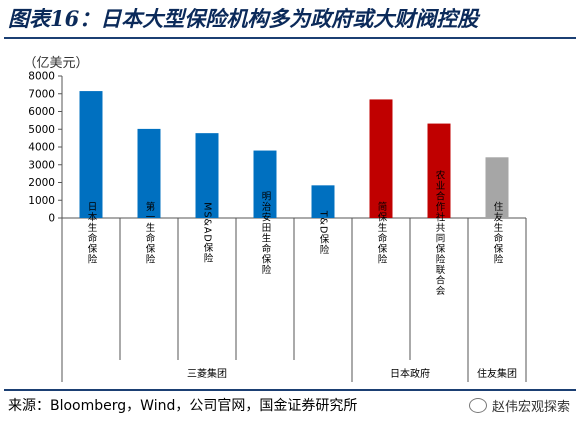  I want to click on y-unit-label: （亿美元）, so click(55, 63).